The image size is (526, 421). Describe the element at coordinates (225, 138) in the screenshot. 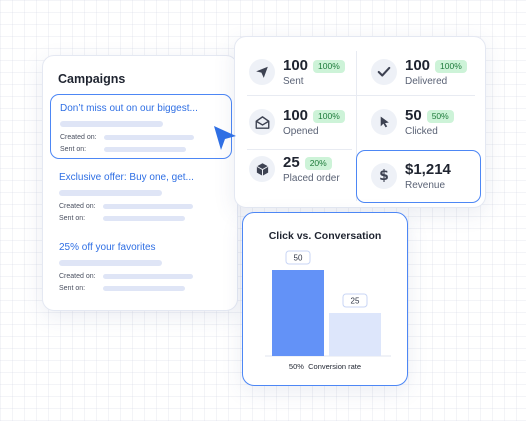

I see `cursor-arrow-icon` at that location.